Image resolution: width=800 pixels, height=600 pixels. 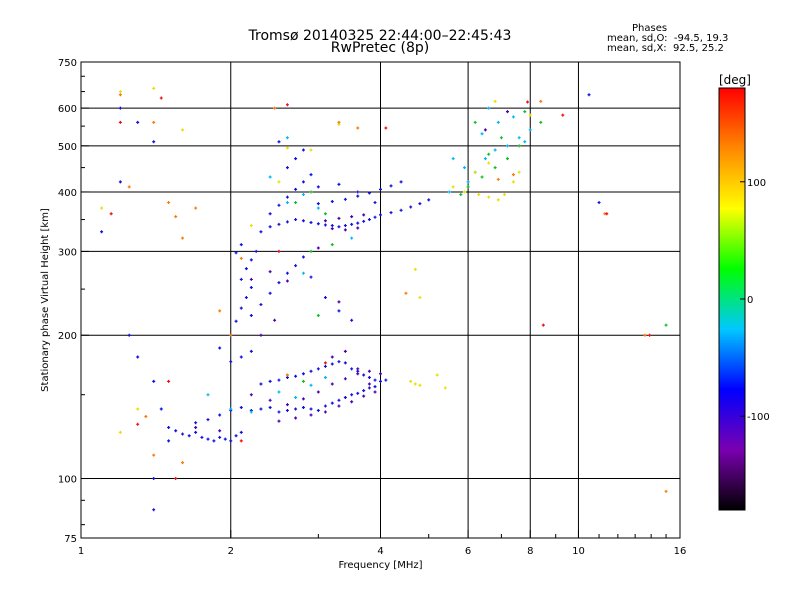 I want to click on x-tick-label: 16, so click(x=680, y=551).